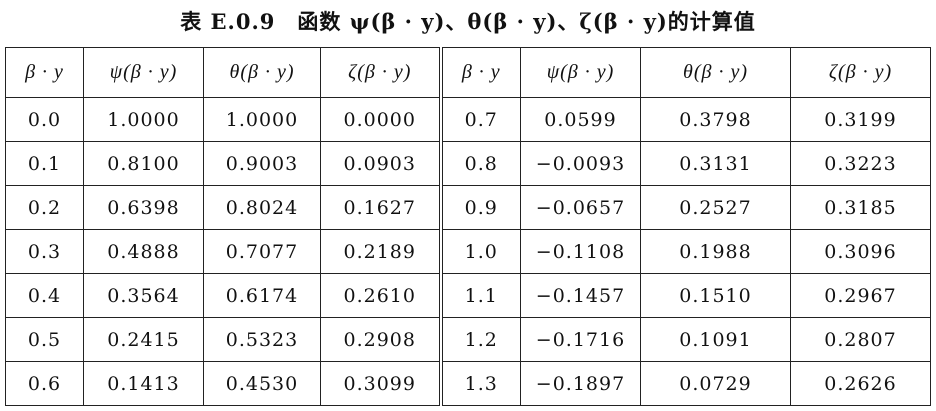 This screenshot has height=411, width=936. What do you see at coordinates (381, 163) in the screenshot?
I see `table-cell: 0.0903` at bounding box center [381, 163].